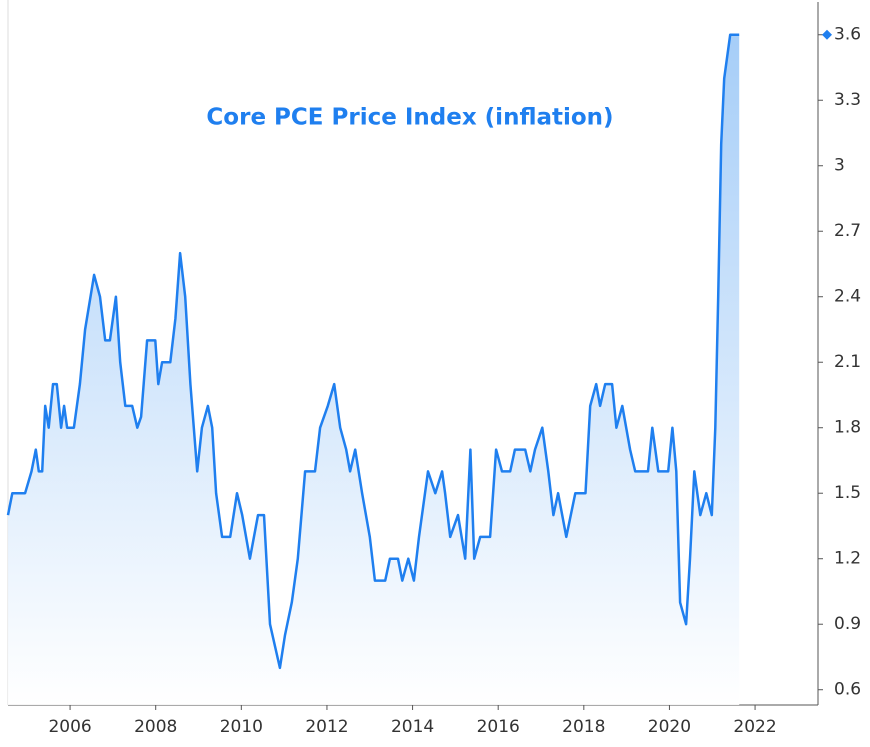 This screenshot has width=870, height=747. What do you see at coordinates (409, 118) in the screenshot?
I see `chart-title: Core PCE Price Index (inflation)` at bounding box center [409, 118].